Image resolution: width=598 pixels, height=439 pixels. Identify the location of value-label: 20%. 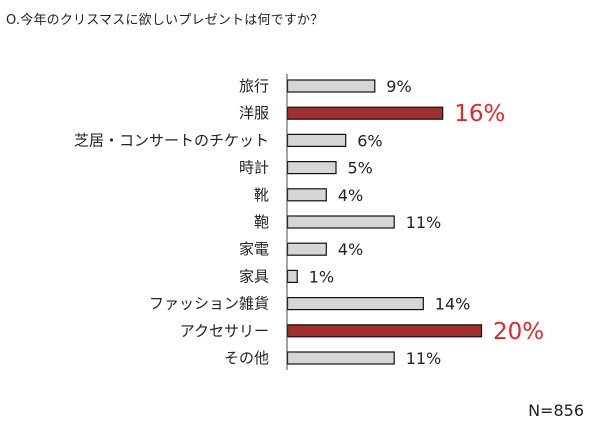
(518, 332).